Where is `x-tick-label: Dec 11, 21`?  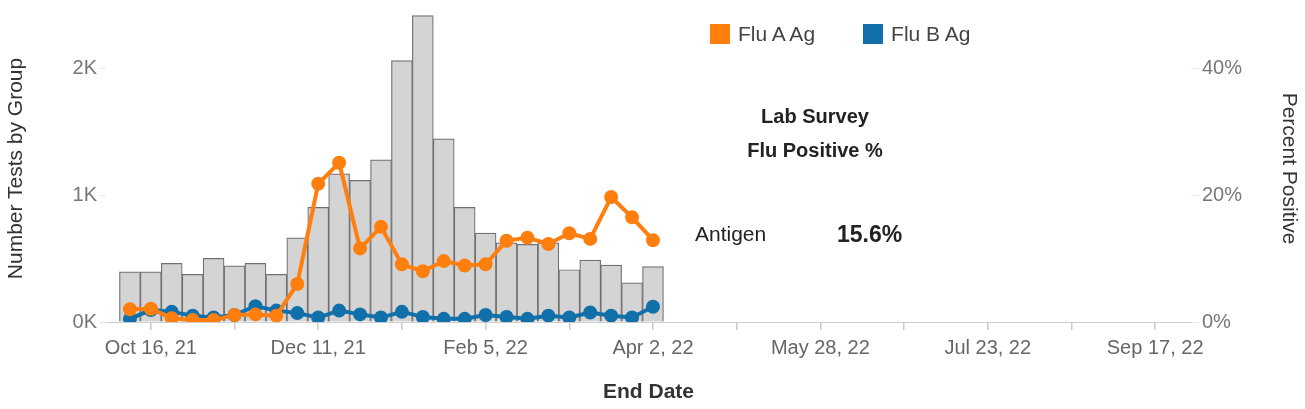
x-tick-label: Dec 11, 21 is located at coordinates (318, 346).